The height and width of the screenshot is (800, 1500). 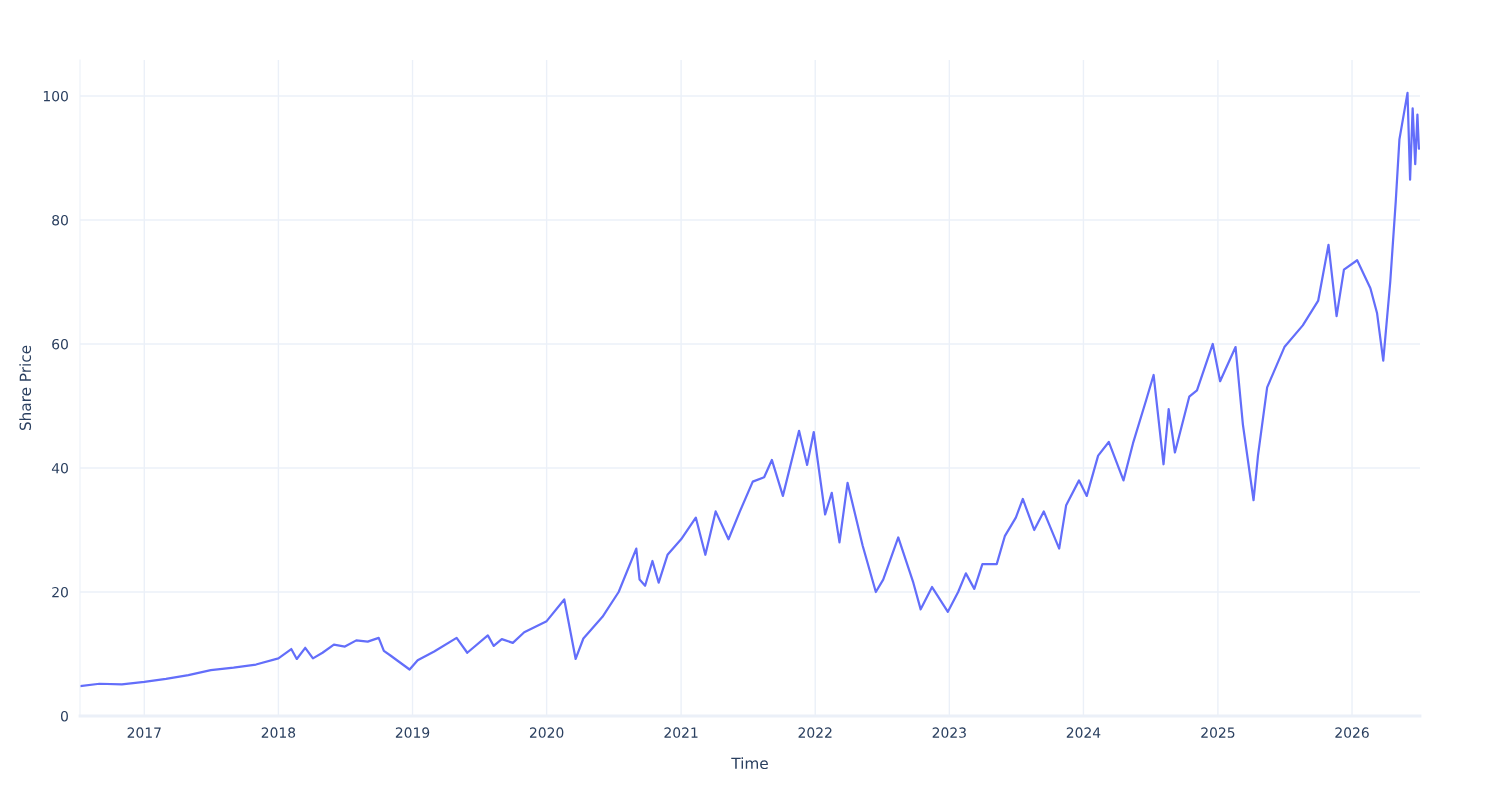 What do you see at coordinates (681, 732) in the screenshot?
I see `x-tick-label: 2021` at bounding box center [681, 732].